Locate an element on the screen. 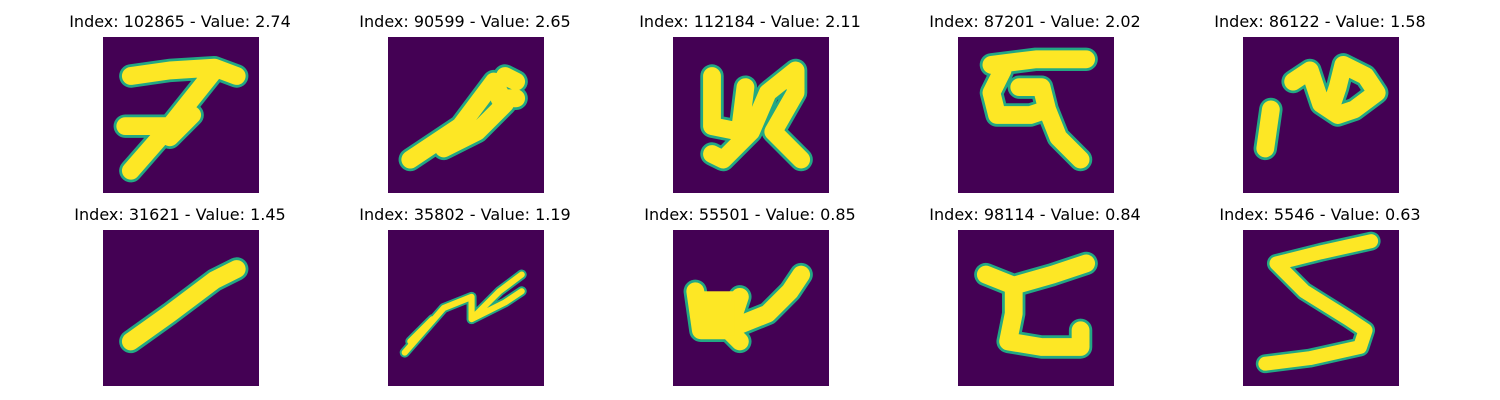  panel-title: Index: 5546 - Value: 0.63 is located at coordinates (1320, 214).